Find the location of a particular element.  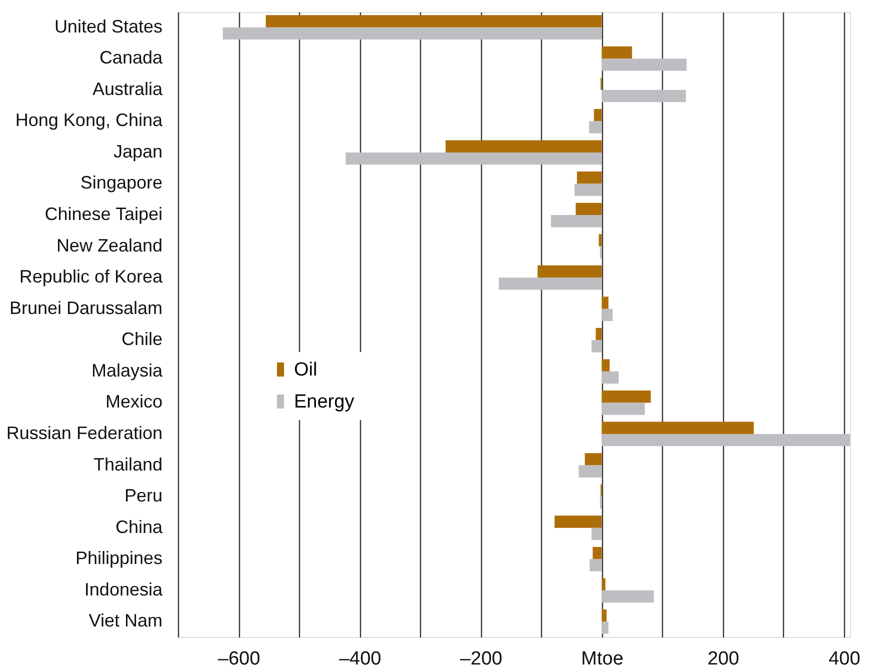

y-tick-label: Philippines is located at coordinates (118, 558).